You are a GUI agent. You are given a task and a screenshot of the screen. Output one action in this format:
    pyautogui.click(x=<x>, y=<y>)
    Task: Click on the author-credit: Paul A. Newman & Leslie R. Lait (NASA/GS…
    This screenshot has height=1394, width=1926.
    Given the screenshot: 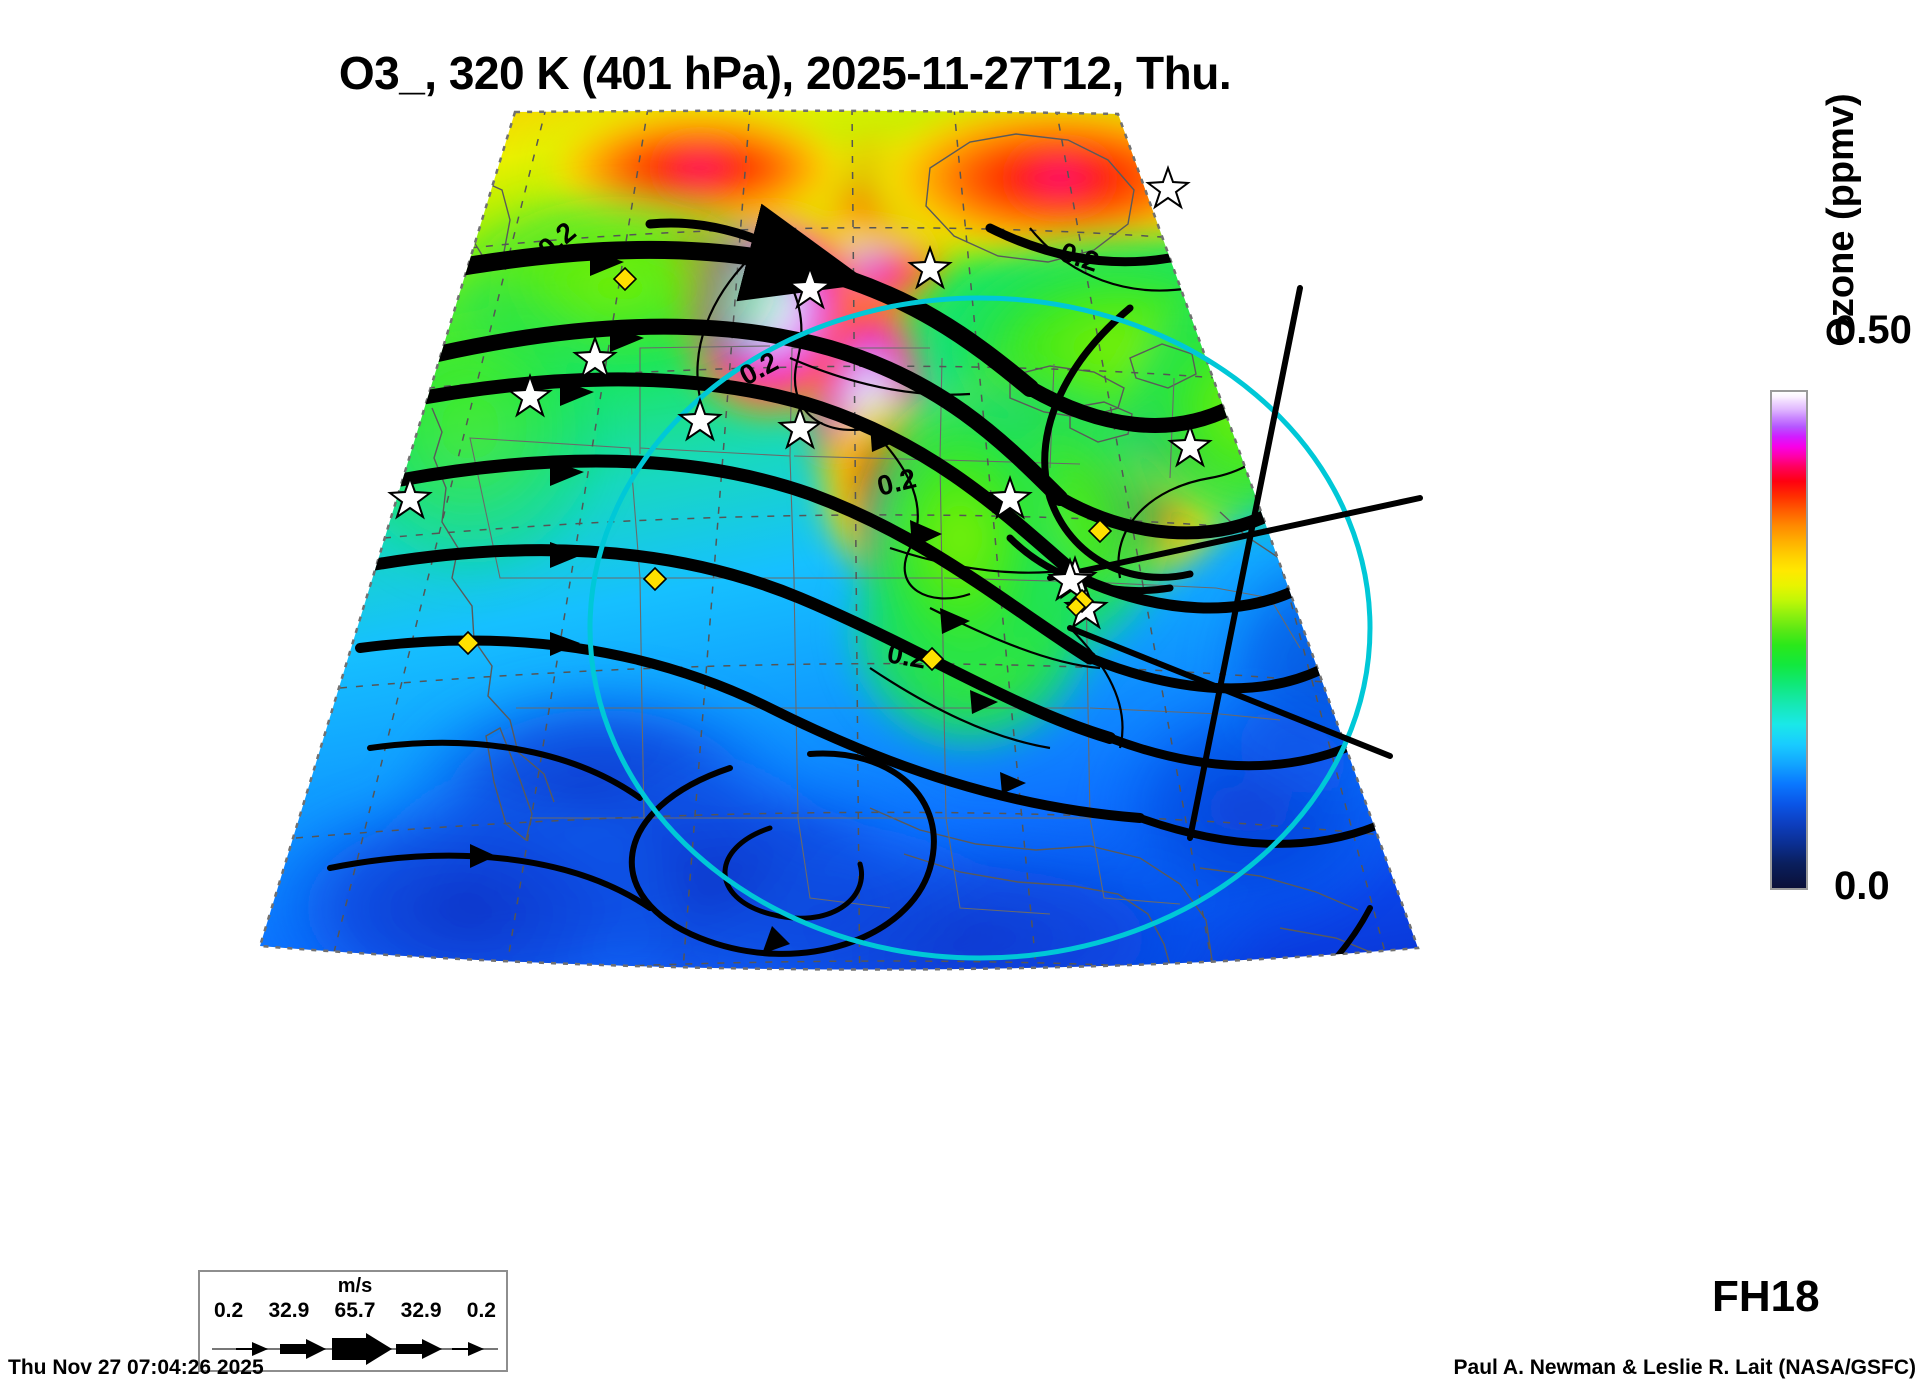 What is the action you would take?
    pyautogui.click(x=1684, y=1367)
    